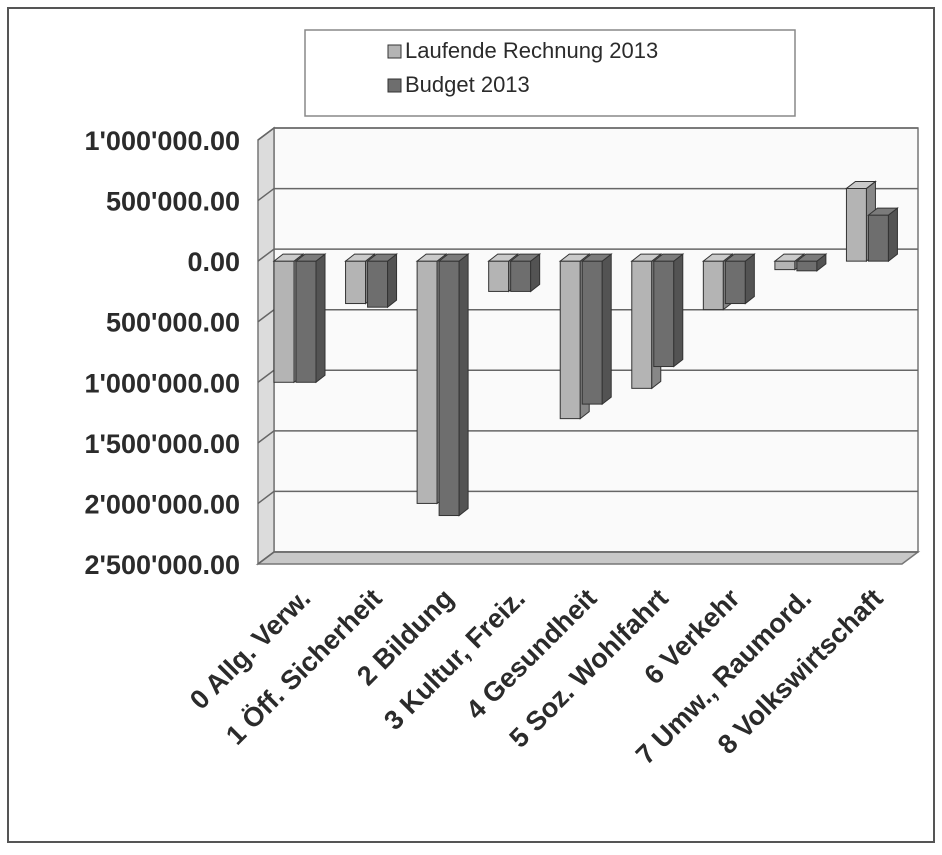  I want to click on y-tick-label: 1'500'000.00, so click(163, 444).